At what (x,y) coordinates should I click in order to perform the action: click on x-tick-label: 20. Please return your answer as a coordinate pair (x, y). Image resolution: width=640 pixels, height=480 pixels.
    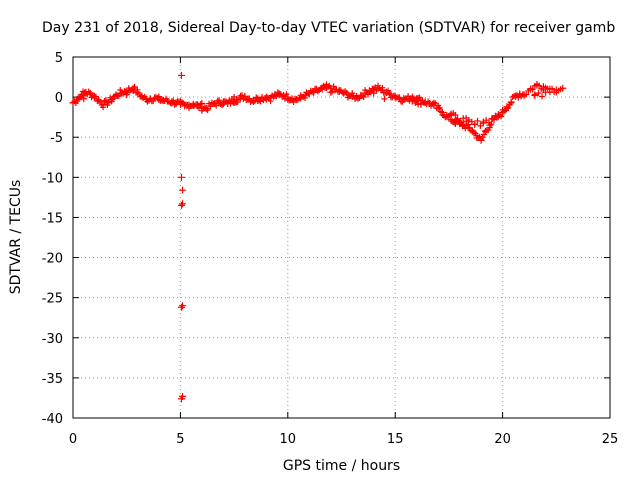
    Looking at the image, I should click on (502, 439).